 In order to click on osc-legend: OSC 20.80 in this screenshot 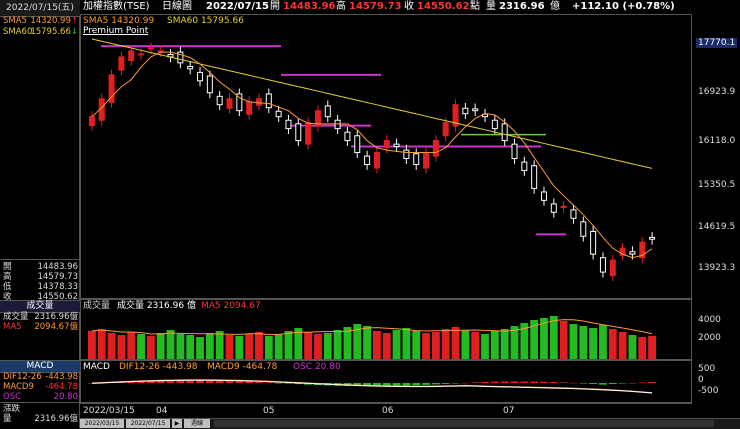, I will do `click(317, 367)`.